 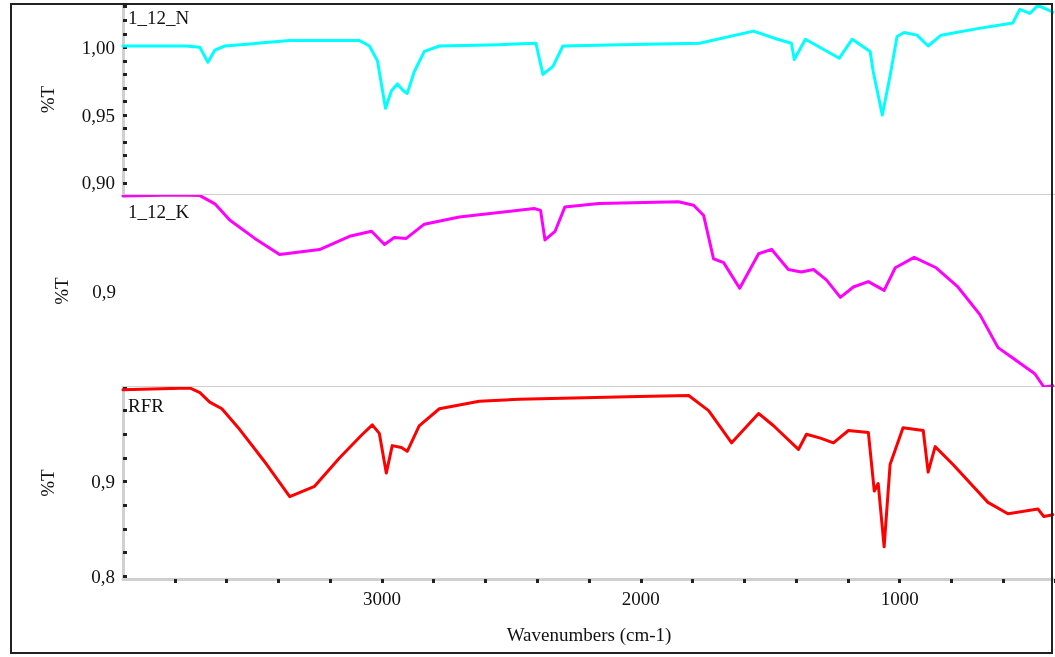 I want to click on y-tick-label: 0,90, so click(x=98, y=183).